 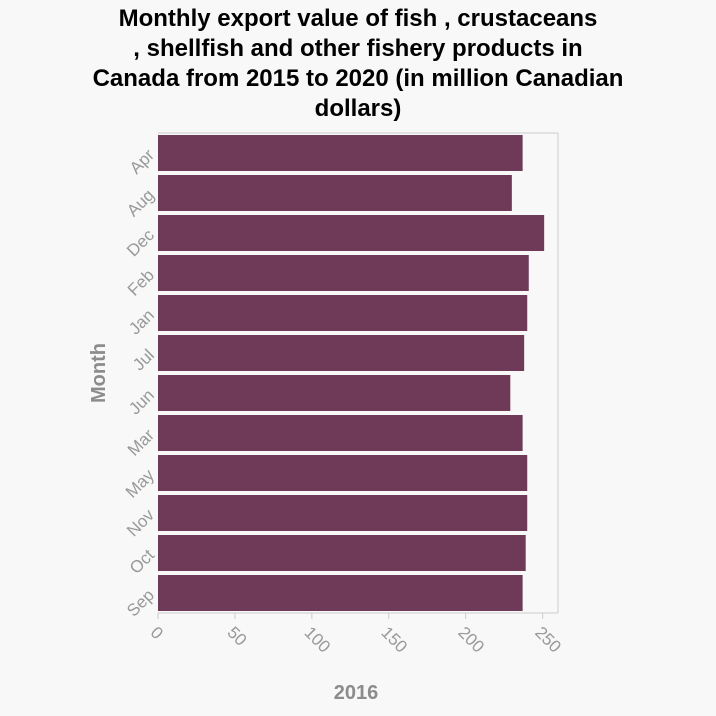 What do you see at coordinates (140, 242) in the screenshot?
I see `y-tick-label: Dec` at bounding box center [140, 242].